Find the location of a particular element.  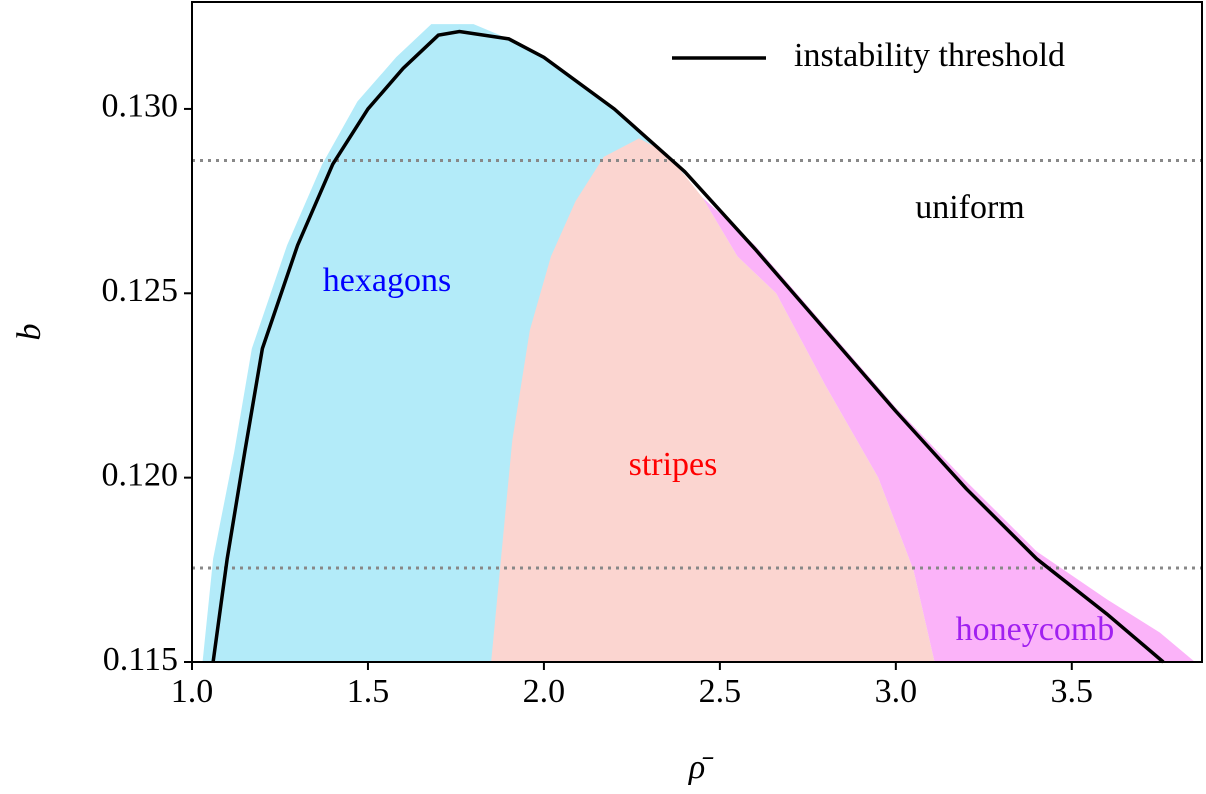

region-label: hexagons is located at coordinates (387, 280).